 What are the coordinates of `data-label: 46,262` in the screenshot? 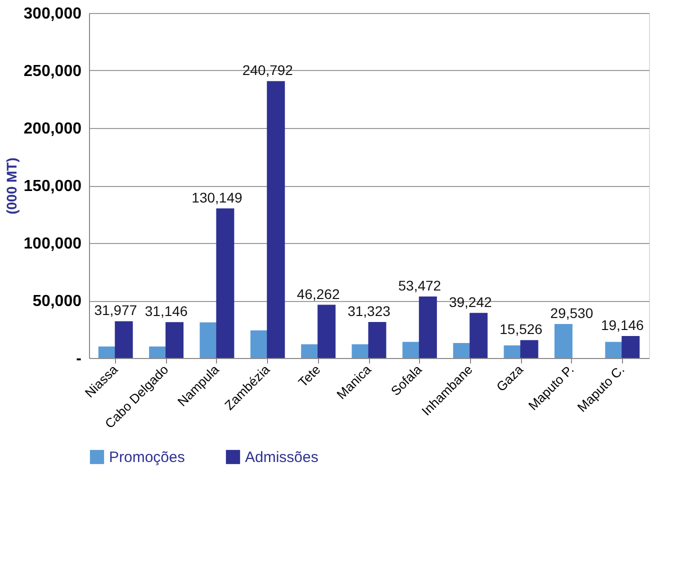 It's located at (318, 294).